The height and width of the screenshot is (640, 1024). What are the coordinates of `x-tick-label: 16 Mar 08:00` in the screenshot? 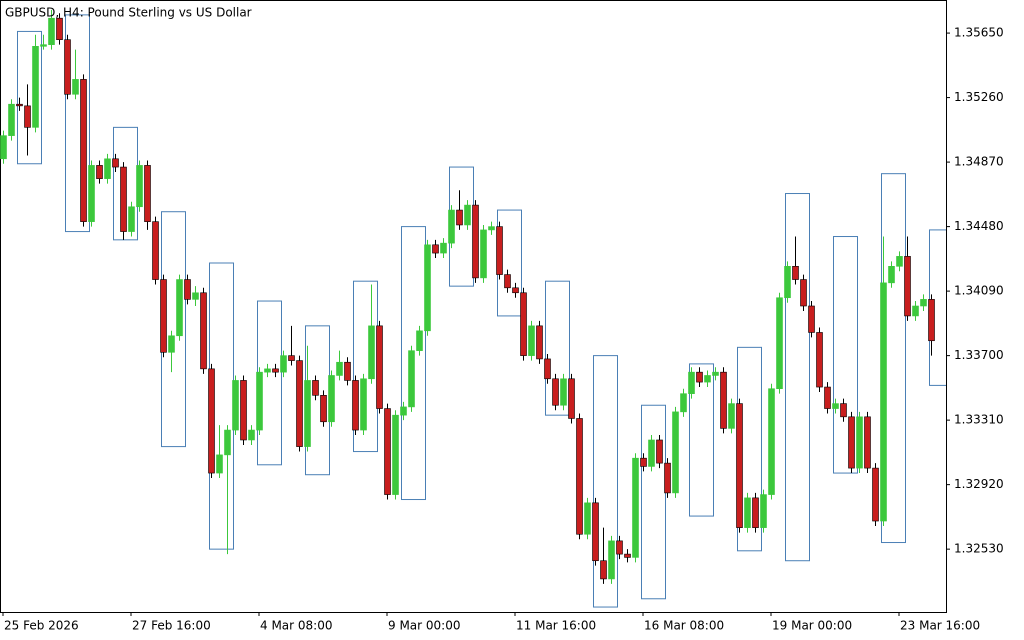 It's located at (684, 626).